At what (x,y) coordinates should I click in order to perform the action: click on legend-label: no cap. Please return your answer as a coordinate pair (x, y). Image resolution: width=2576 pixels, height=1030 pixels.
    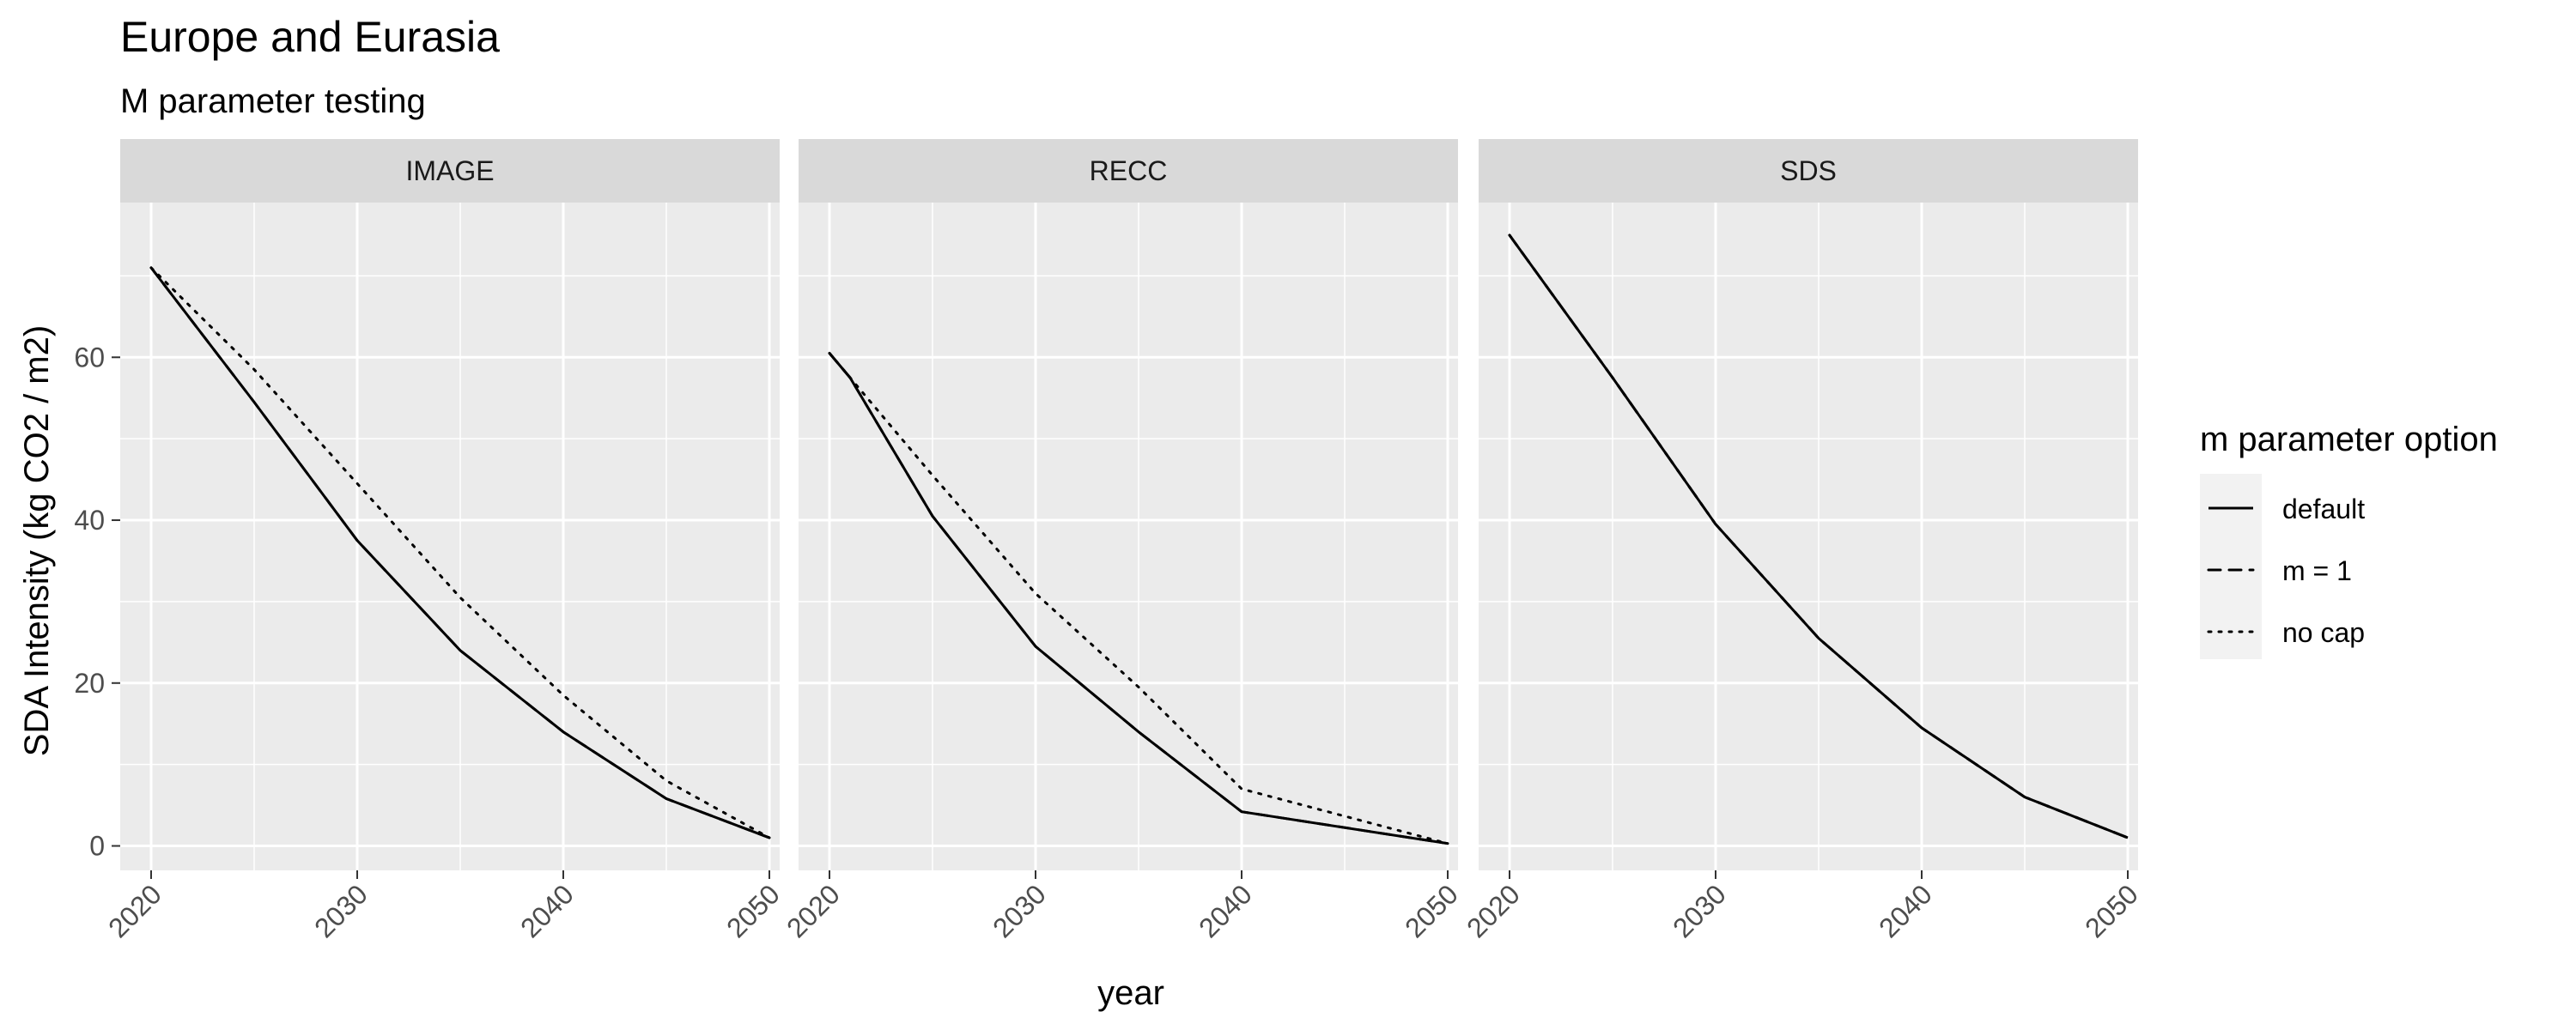
    Looking at the image, I should click on (2324, 632).